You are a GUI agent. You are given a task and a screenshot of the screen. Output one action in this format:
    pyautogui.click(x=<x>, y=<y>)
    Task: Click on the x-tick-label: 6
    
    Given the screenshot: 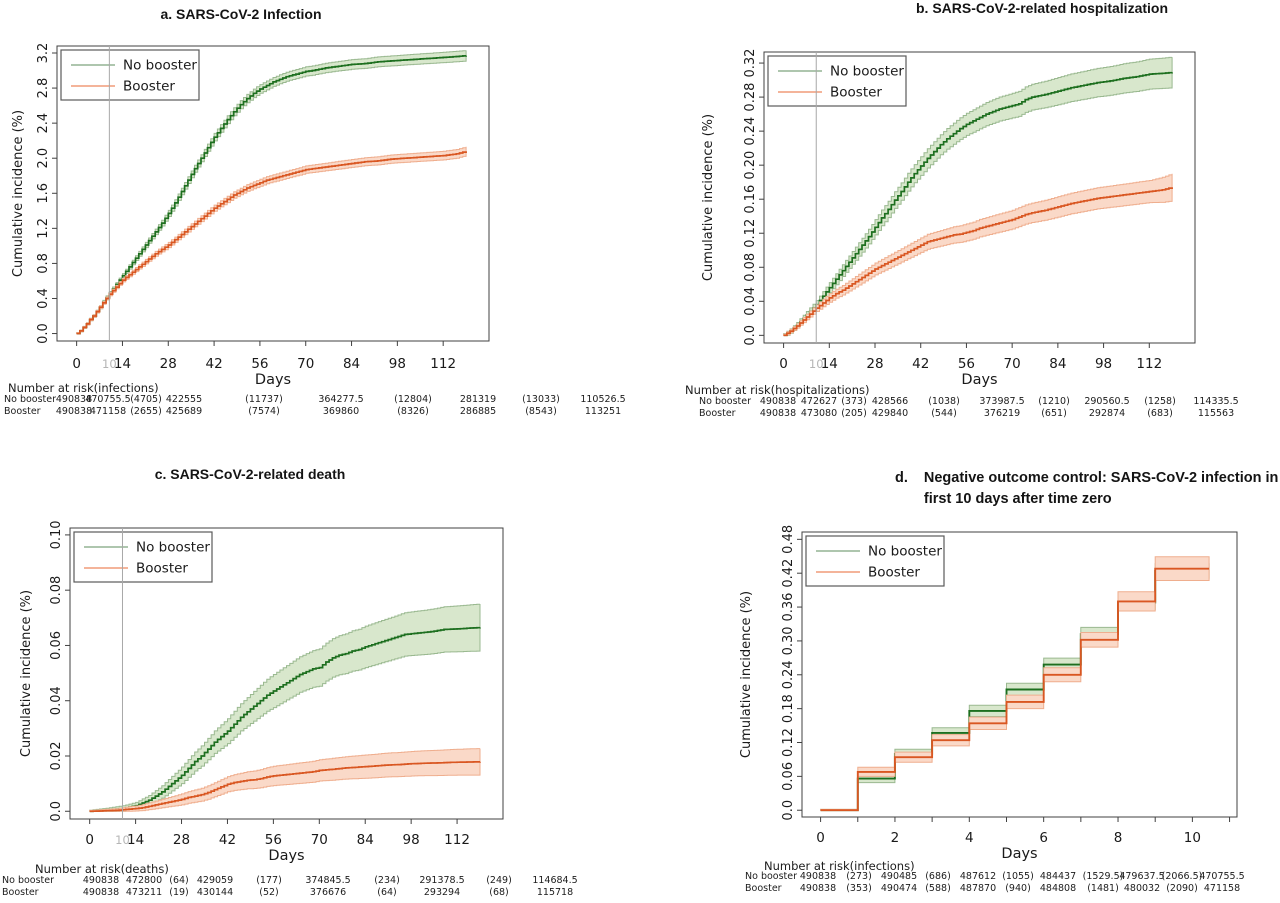 What is the action you would take?
    pyautogui.click(x=1043, y=838)
    